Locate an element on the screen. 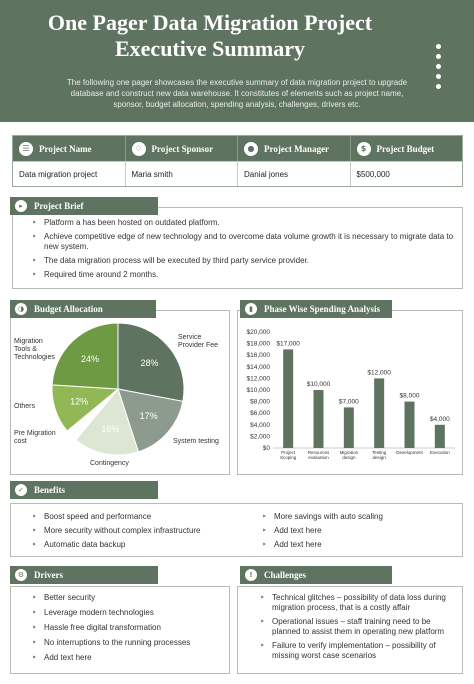 The image size is (474, 684). y-tick-label: $20,000 is located at coordinates (259, 332).